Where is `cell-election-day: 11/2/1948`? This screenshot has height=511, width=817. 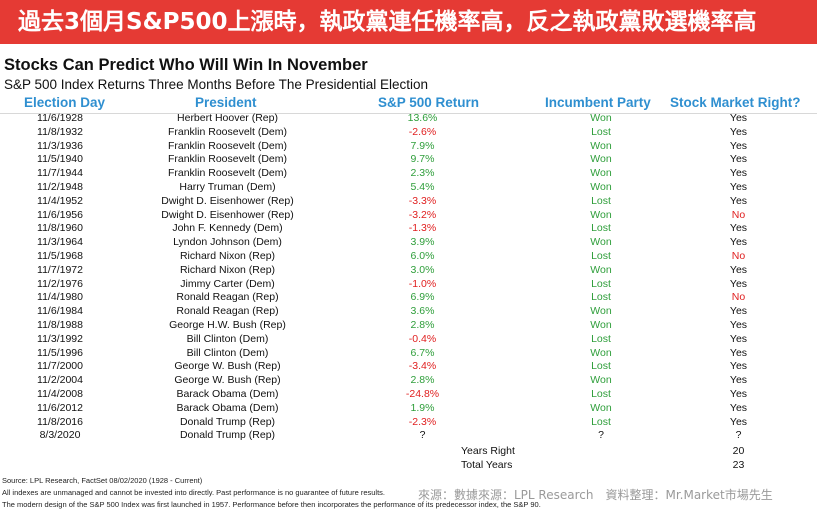
cell-election-day: 11/2/1948 is located at coordinates (60, 186).